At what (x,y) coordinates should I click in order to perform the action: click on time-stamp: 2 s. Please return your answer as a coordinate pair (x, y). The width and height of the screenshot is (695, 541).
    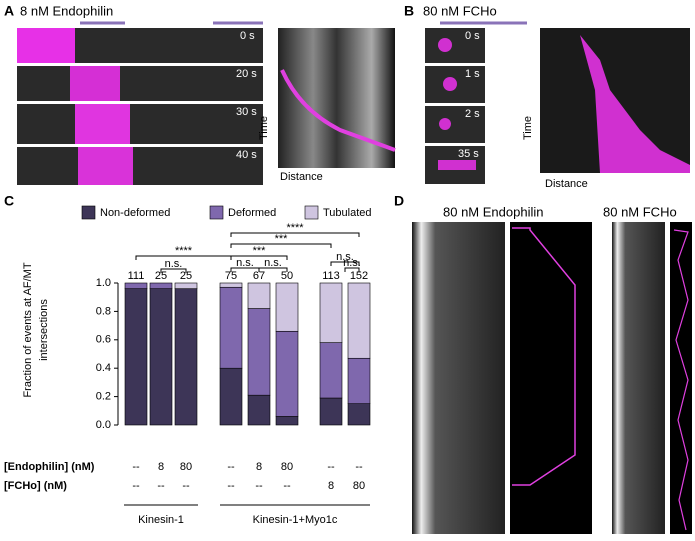
    Looking at the image, I should click on (472, 114).